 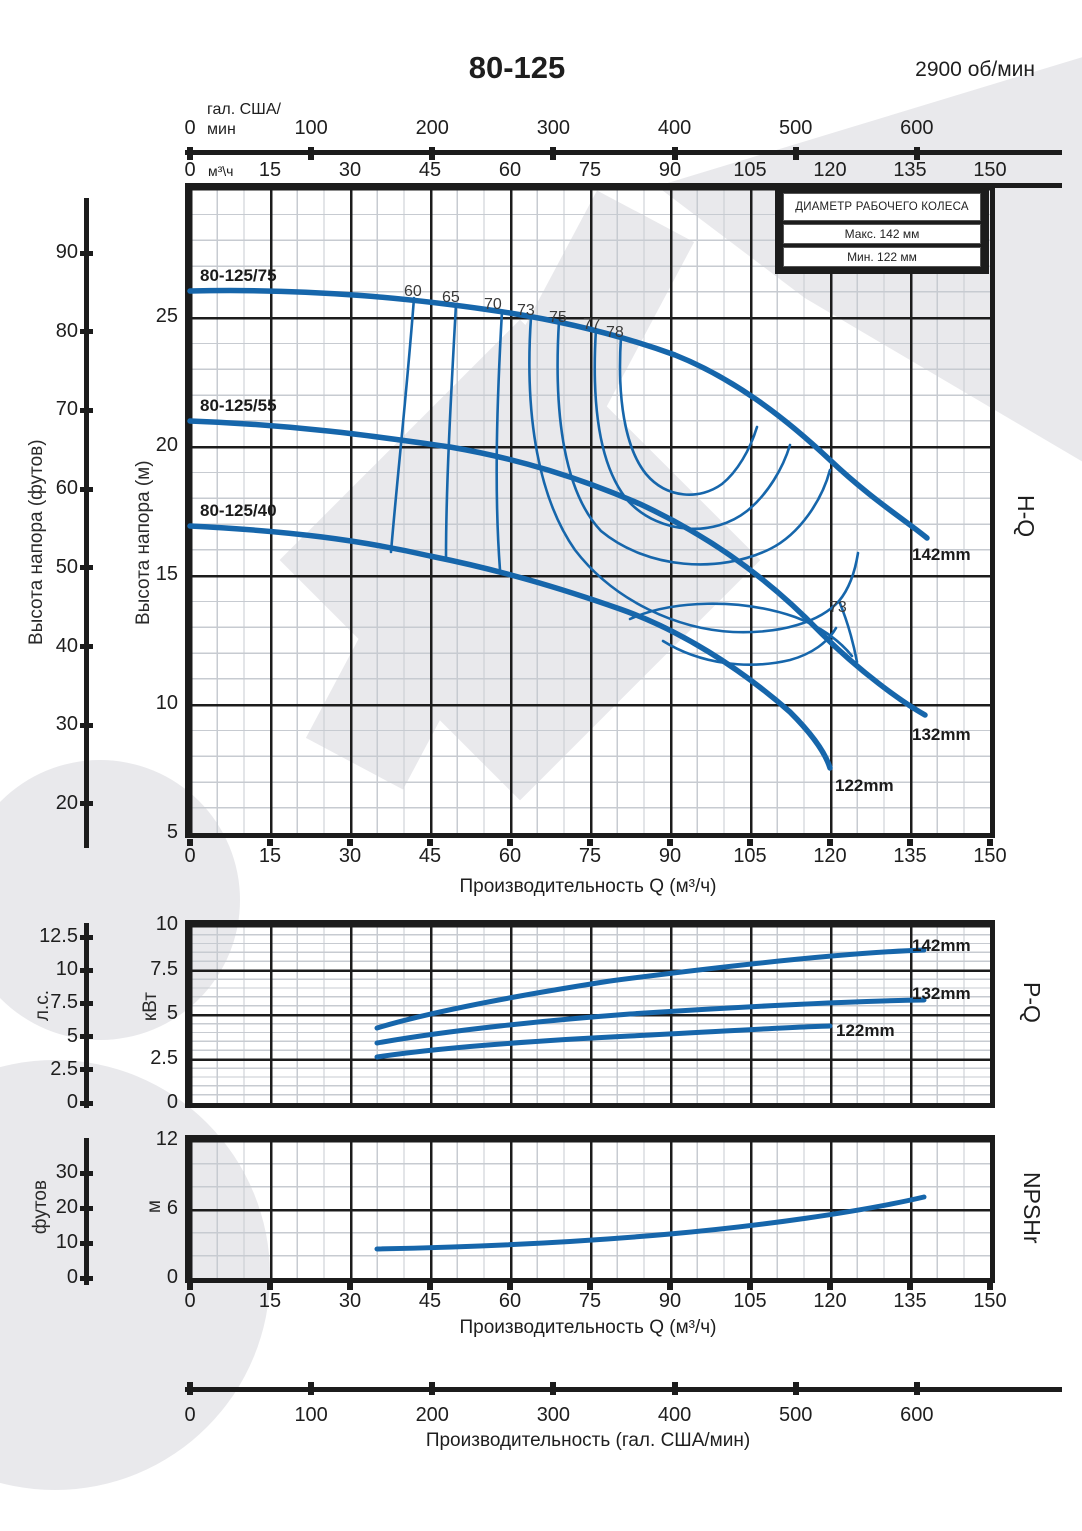 I want to click on hq-curve-122mm, so click(x=510, y=647).